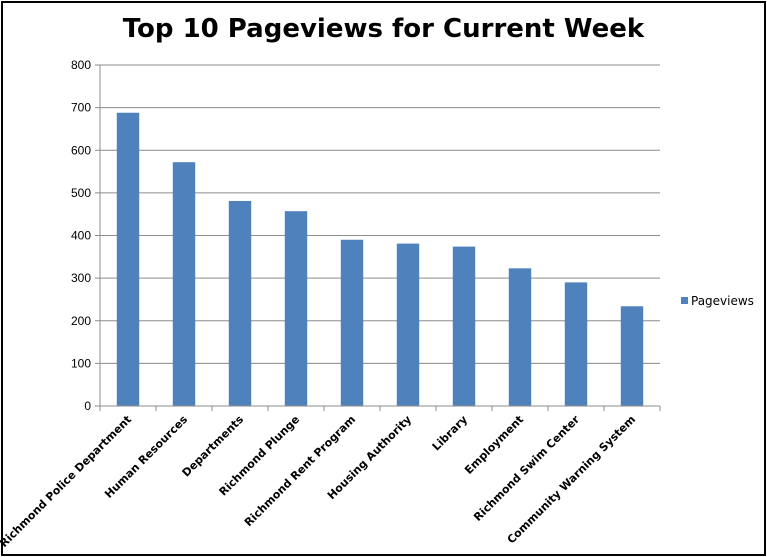 The width and height of the screenshot is (767, 557). I want to click on x-tick-label: Community Warning System, so click(571, 479).